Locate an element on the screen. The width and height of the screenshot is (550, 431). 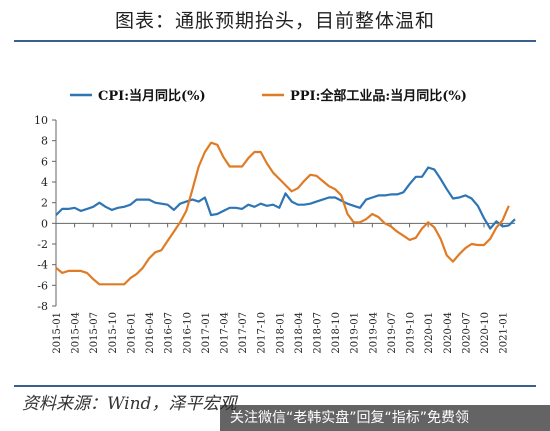
y-tick-label: -8 is located at coordinates (42, 306).